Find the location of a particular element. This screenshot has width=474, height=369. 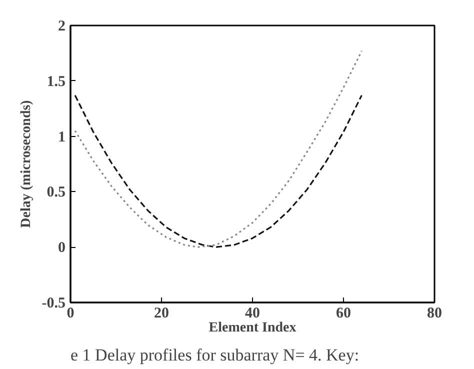

text: e 1 Delay profiles for subarray N= 4. Key: is located at coordinates (215, 355).